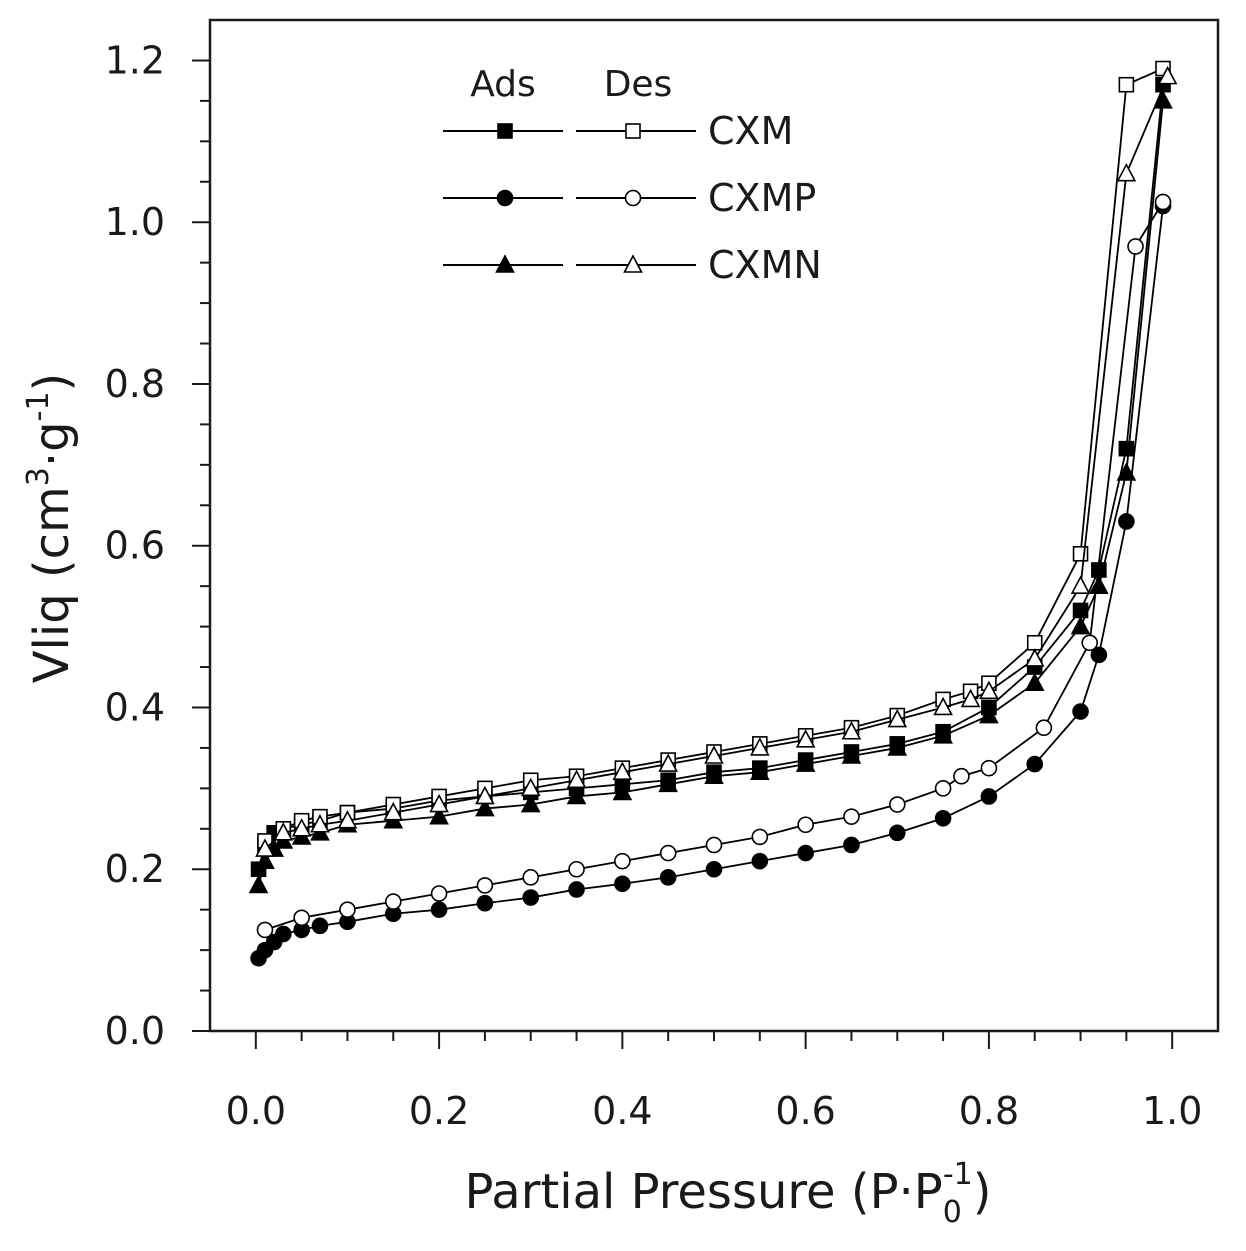 This screenshot has height=1251, width=1246. Describe the element at coordinates (750, 131) in the screenshot. I see `legend-label: CXM` at that location.